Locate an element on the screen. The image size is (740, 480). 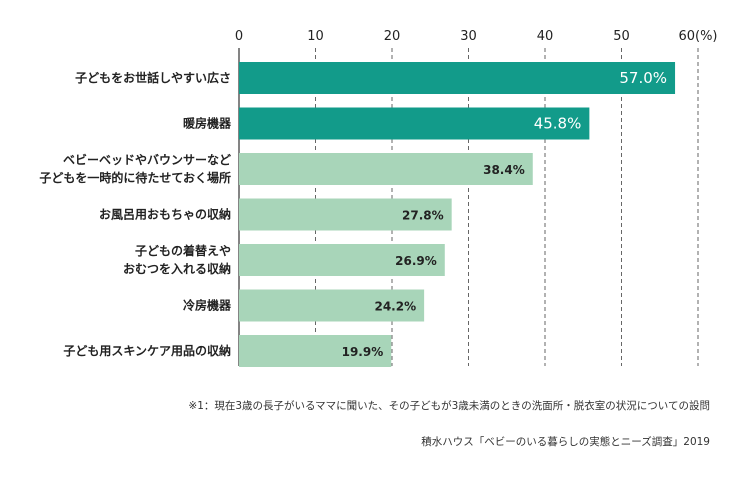
x-tick-label: 20 is located at coordinates (392, 36).